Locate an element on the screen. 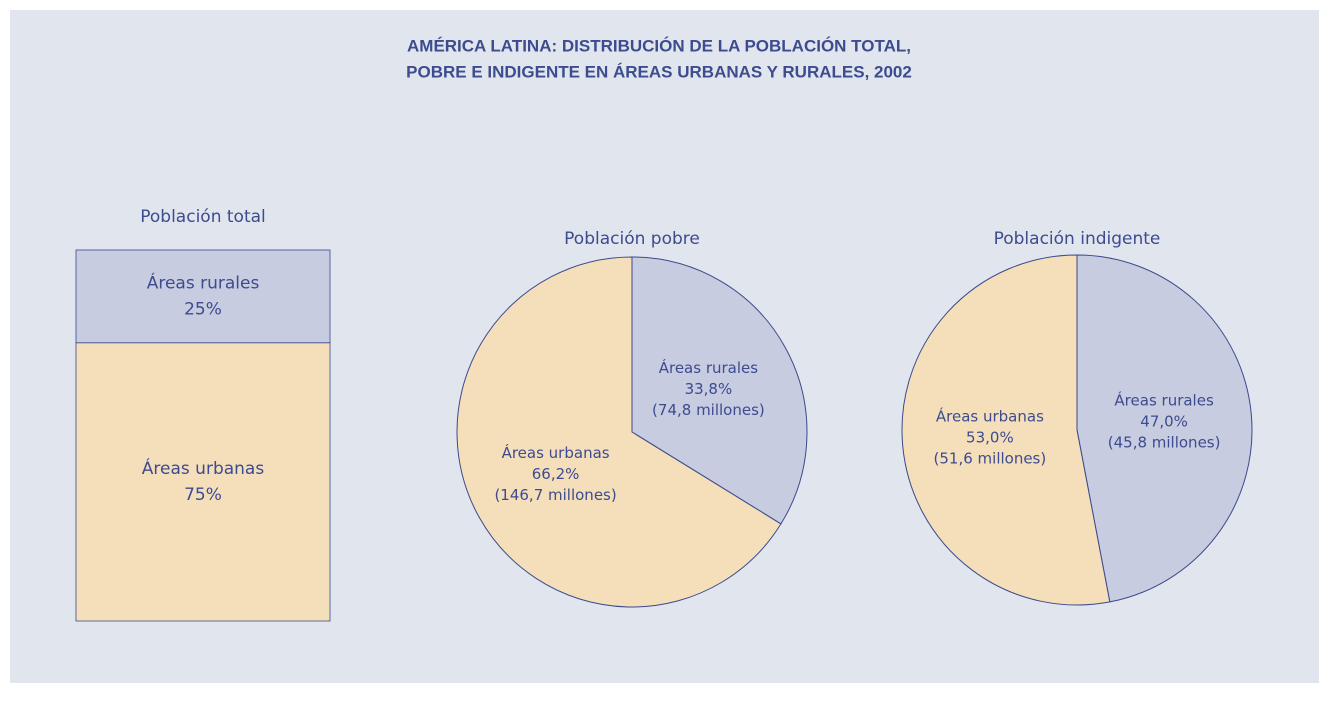 Image resolution: width=1319 pixels, height=707 pixels. subchart-title: Población total is located at coordinates (203, 217).